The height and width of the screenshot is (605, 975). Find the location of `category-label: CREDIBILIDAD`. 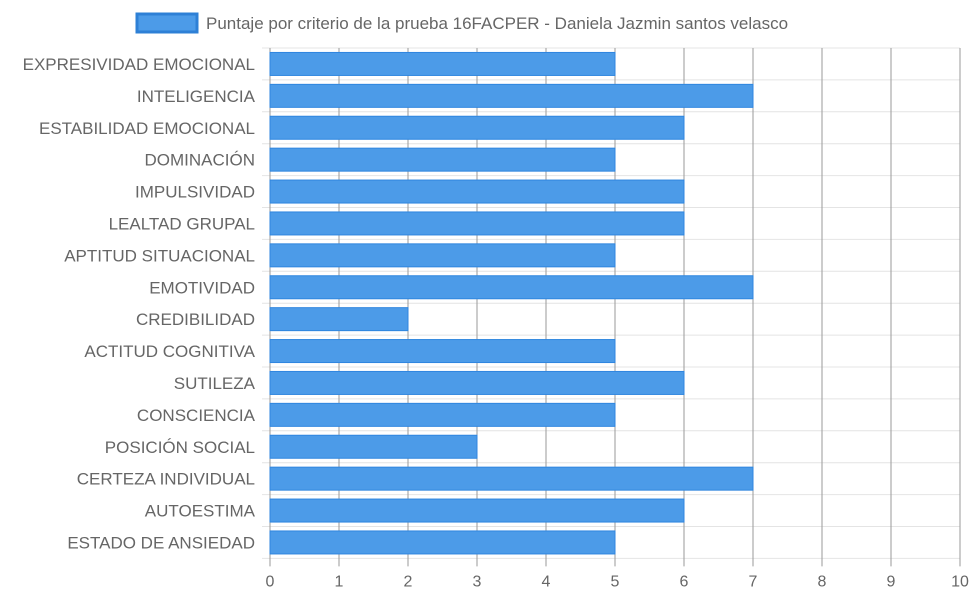

category-label: CREDIBILIDAD is located at coordinates (195, 319).